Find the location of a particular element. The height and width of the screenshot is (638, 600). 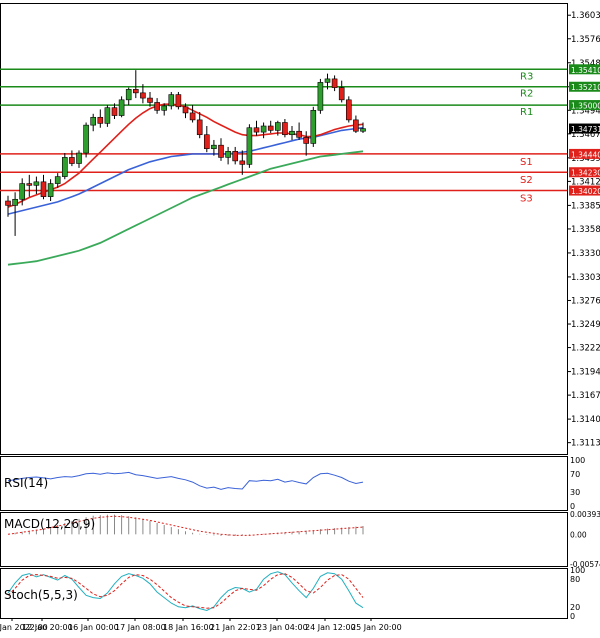

price-tick-label: 1.33030 is located at coordinates (585, 278).